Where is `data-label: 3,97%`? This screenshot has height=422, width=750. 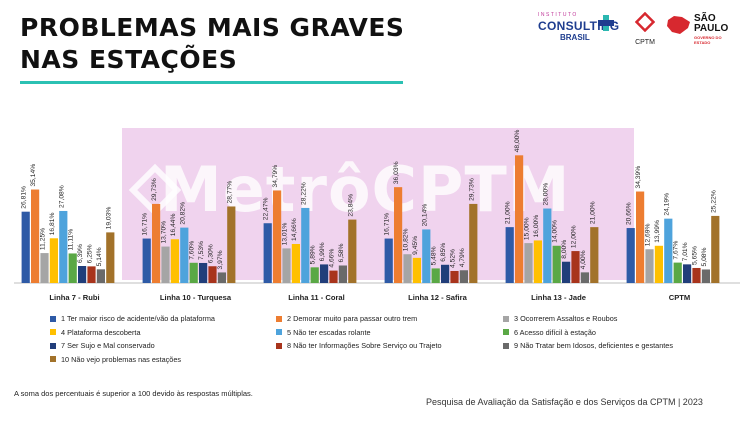
data-label: 3,97% is located at coordinates (220, 259).